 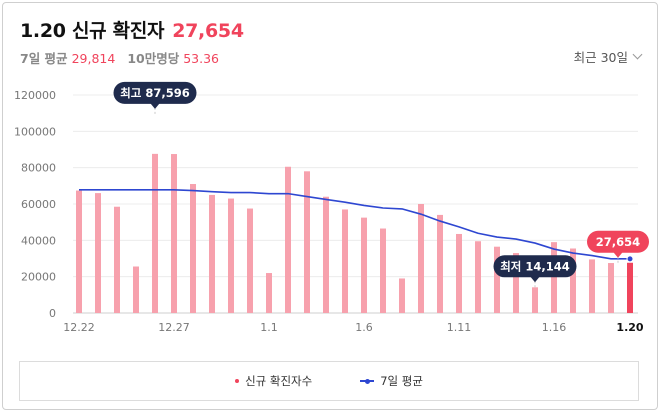 I want to click on max-tooltip-bubble, so click(x=155, y=92).